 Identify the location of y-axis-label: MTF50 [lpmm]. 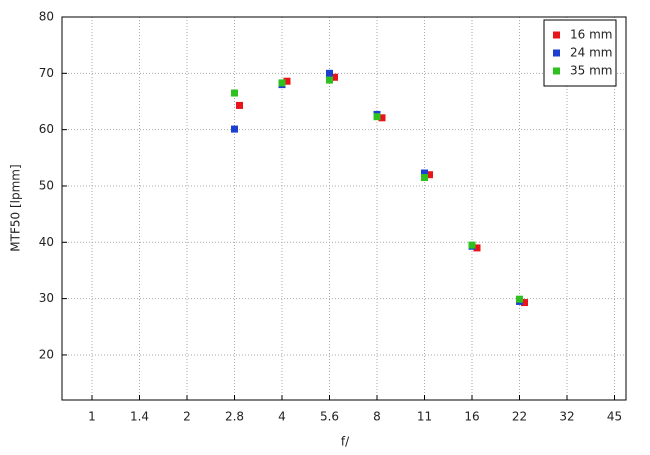
(16, 207).